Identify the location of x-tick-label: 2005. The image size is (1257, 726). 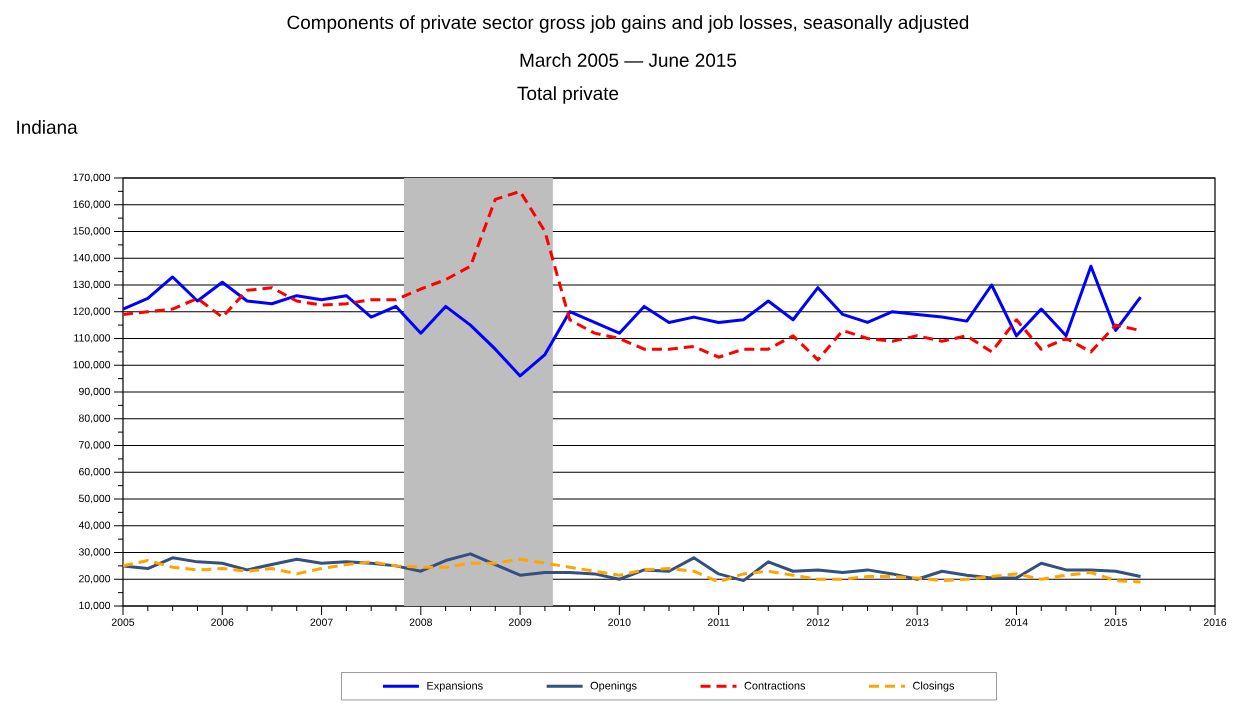
(123, 622).